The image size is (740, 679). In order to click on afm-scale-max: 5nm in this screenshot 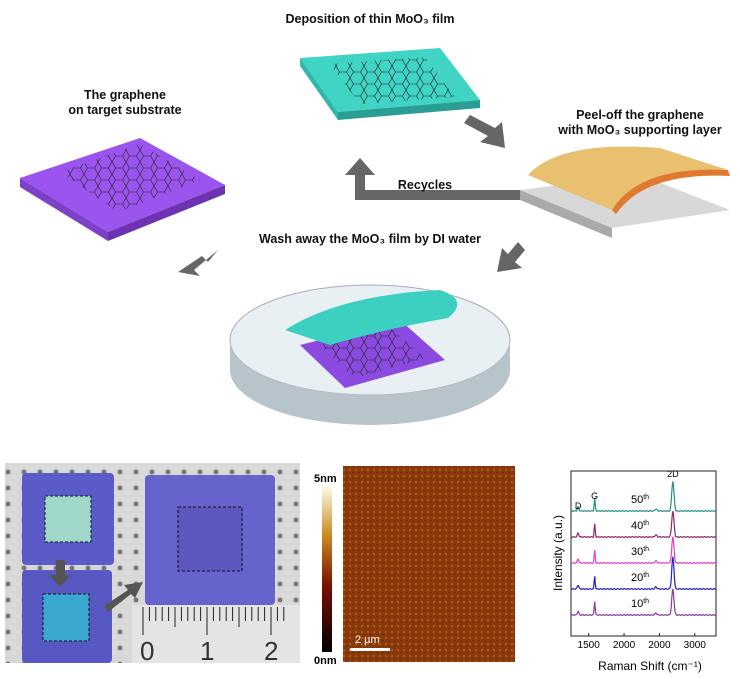, I will do `click(325, 479)`.